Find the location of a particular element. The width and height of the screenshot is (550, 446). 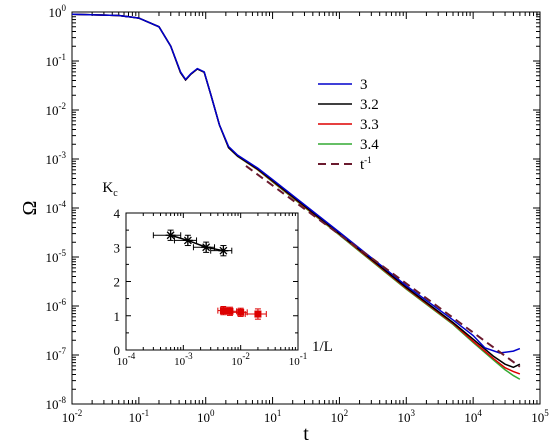

x-tick-label: 10⁻¹ is located at coordinates (139, 416).